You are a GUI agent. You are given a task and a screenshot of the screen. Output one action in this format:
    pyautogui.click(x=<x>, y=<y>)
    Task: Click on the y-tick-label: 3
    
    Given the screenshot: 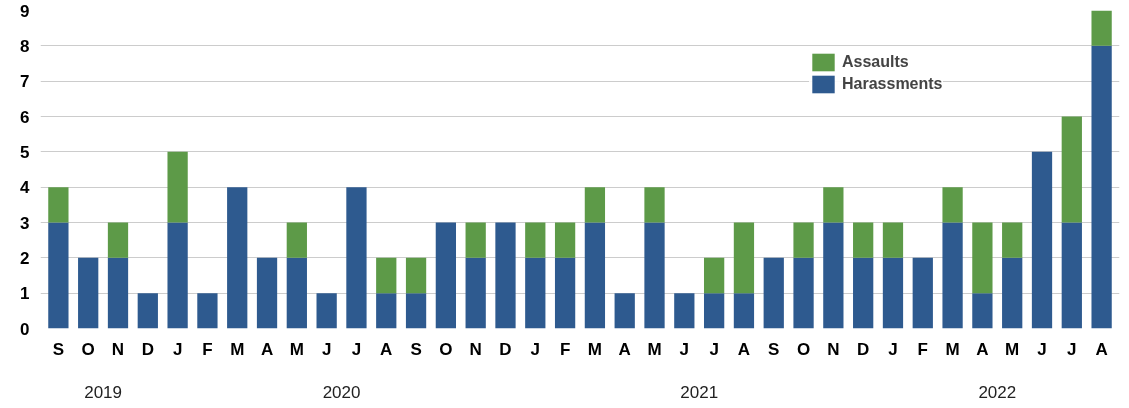 What is the action you would take?
    pyautogui.click(x=25, y=223)
    